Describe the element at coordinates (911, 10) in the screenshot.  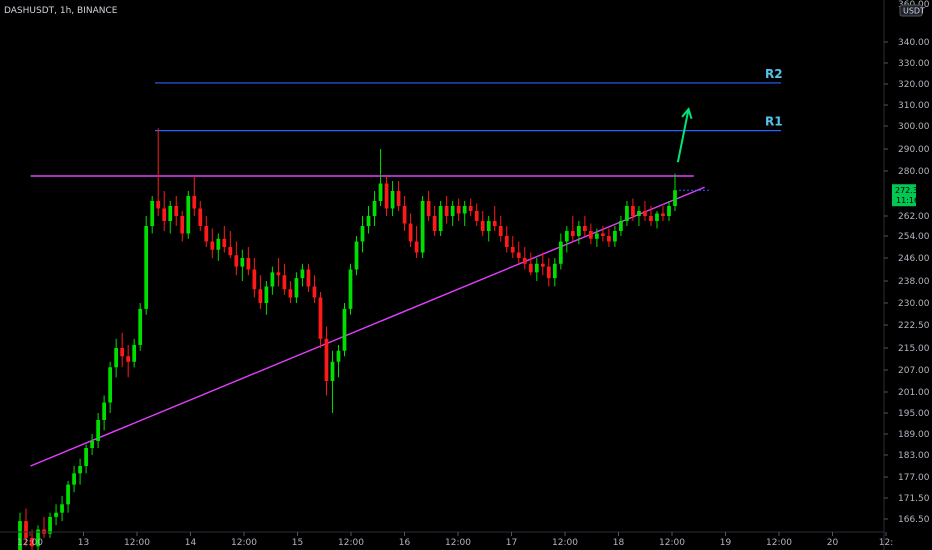
I see `currency-badge` at that location.